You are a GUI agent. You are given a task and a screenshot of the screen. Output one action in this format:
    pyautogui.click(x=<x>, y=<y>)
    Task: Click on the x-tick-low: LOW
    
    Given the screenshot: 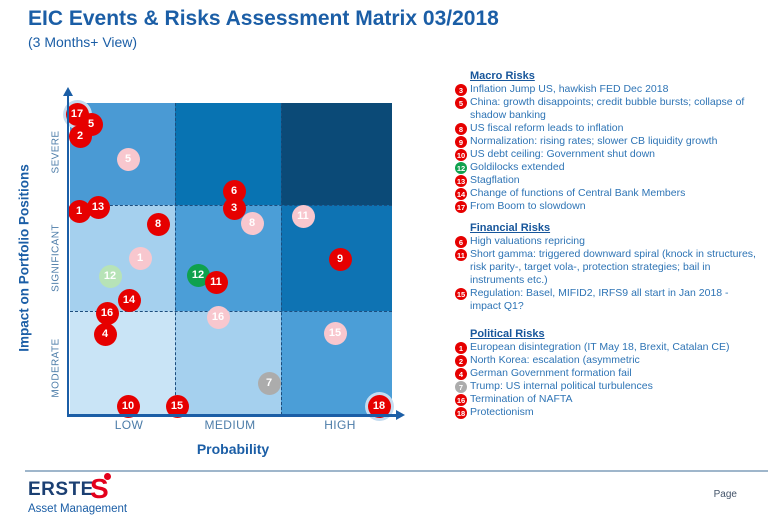 What is the action you would take?
    pyautogui.click(x=129, y=425)
    